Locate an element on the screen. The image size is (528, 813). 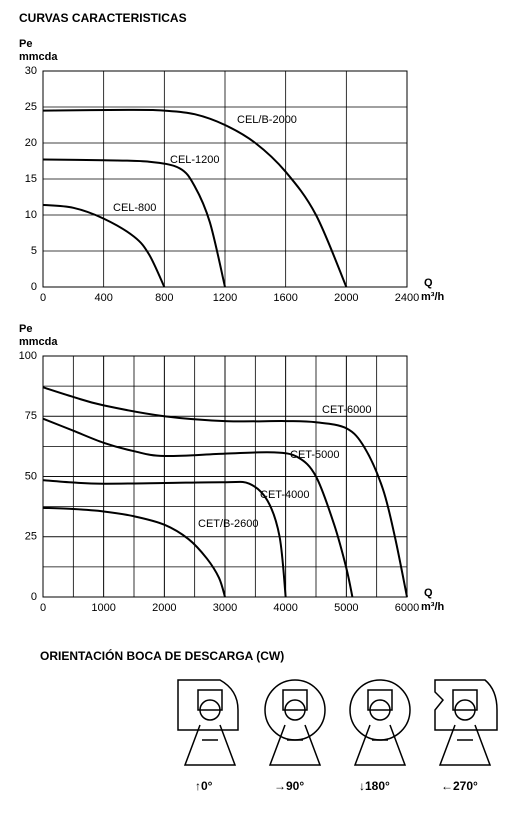
x-tick-label: 1000 is located at coordinates (103, 608).